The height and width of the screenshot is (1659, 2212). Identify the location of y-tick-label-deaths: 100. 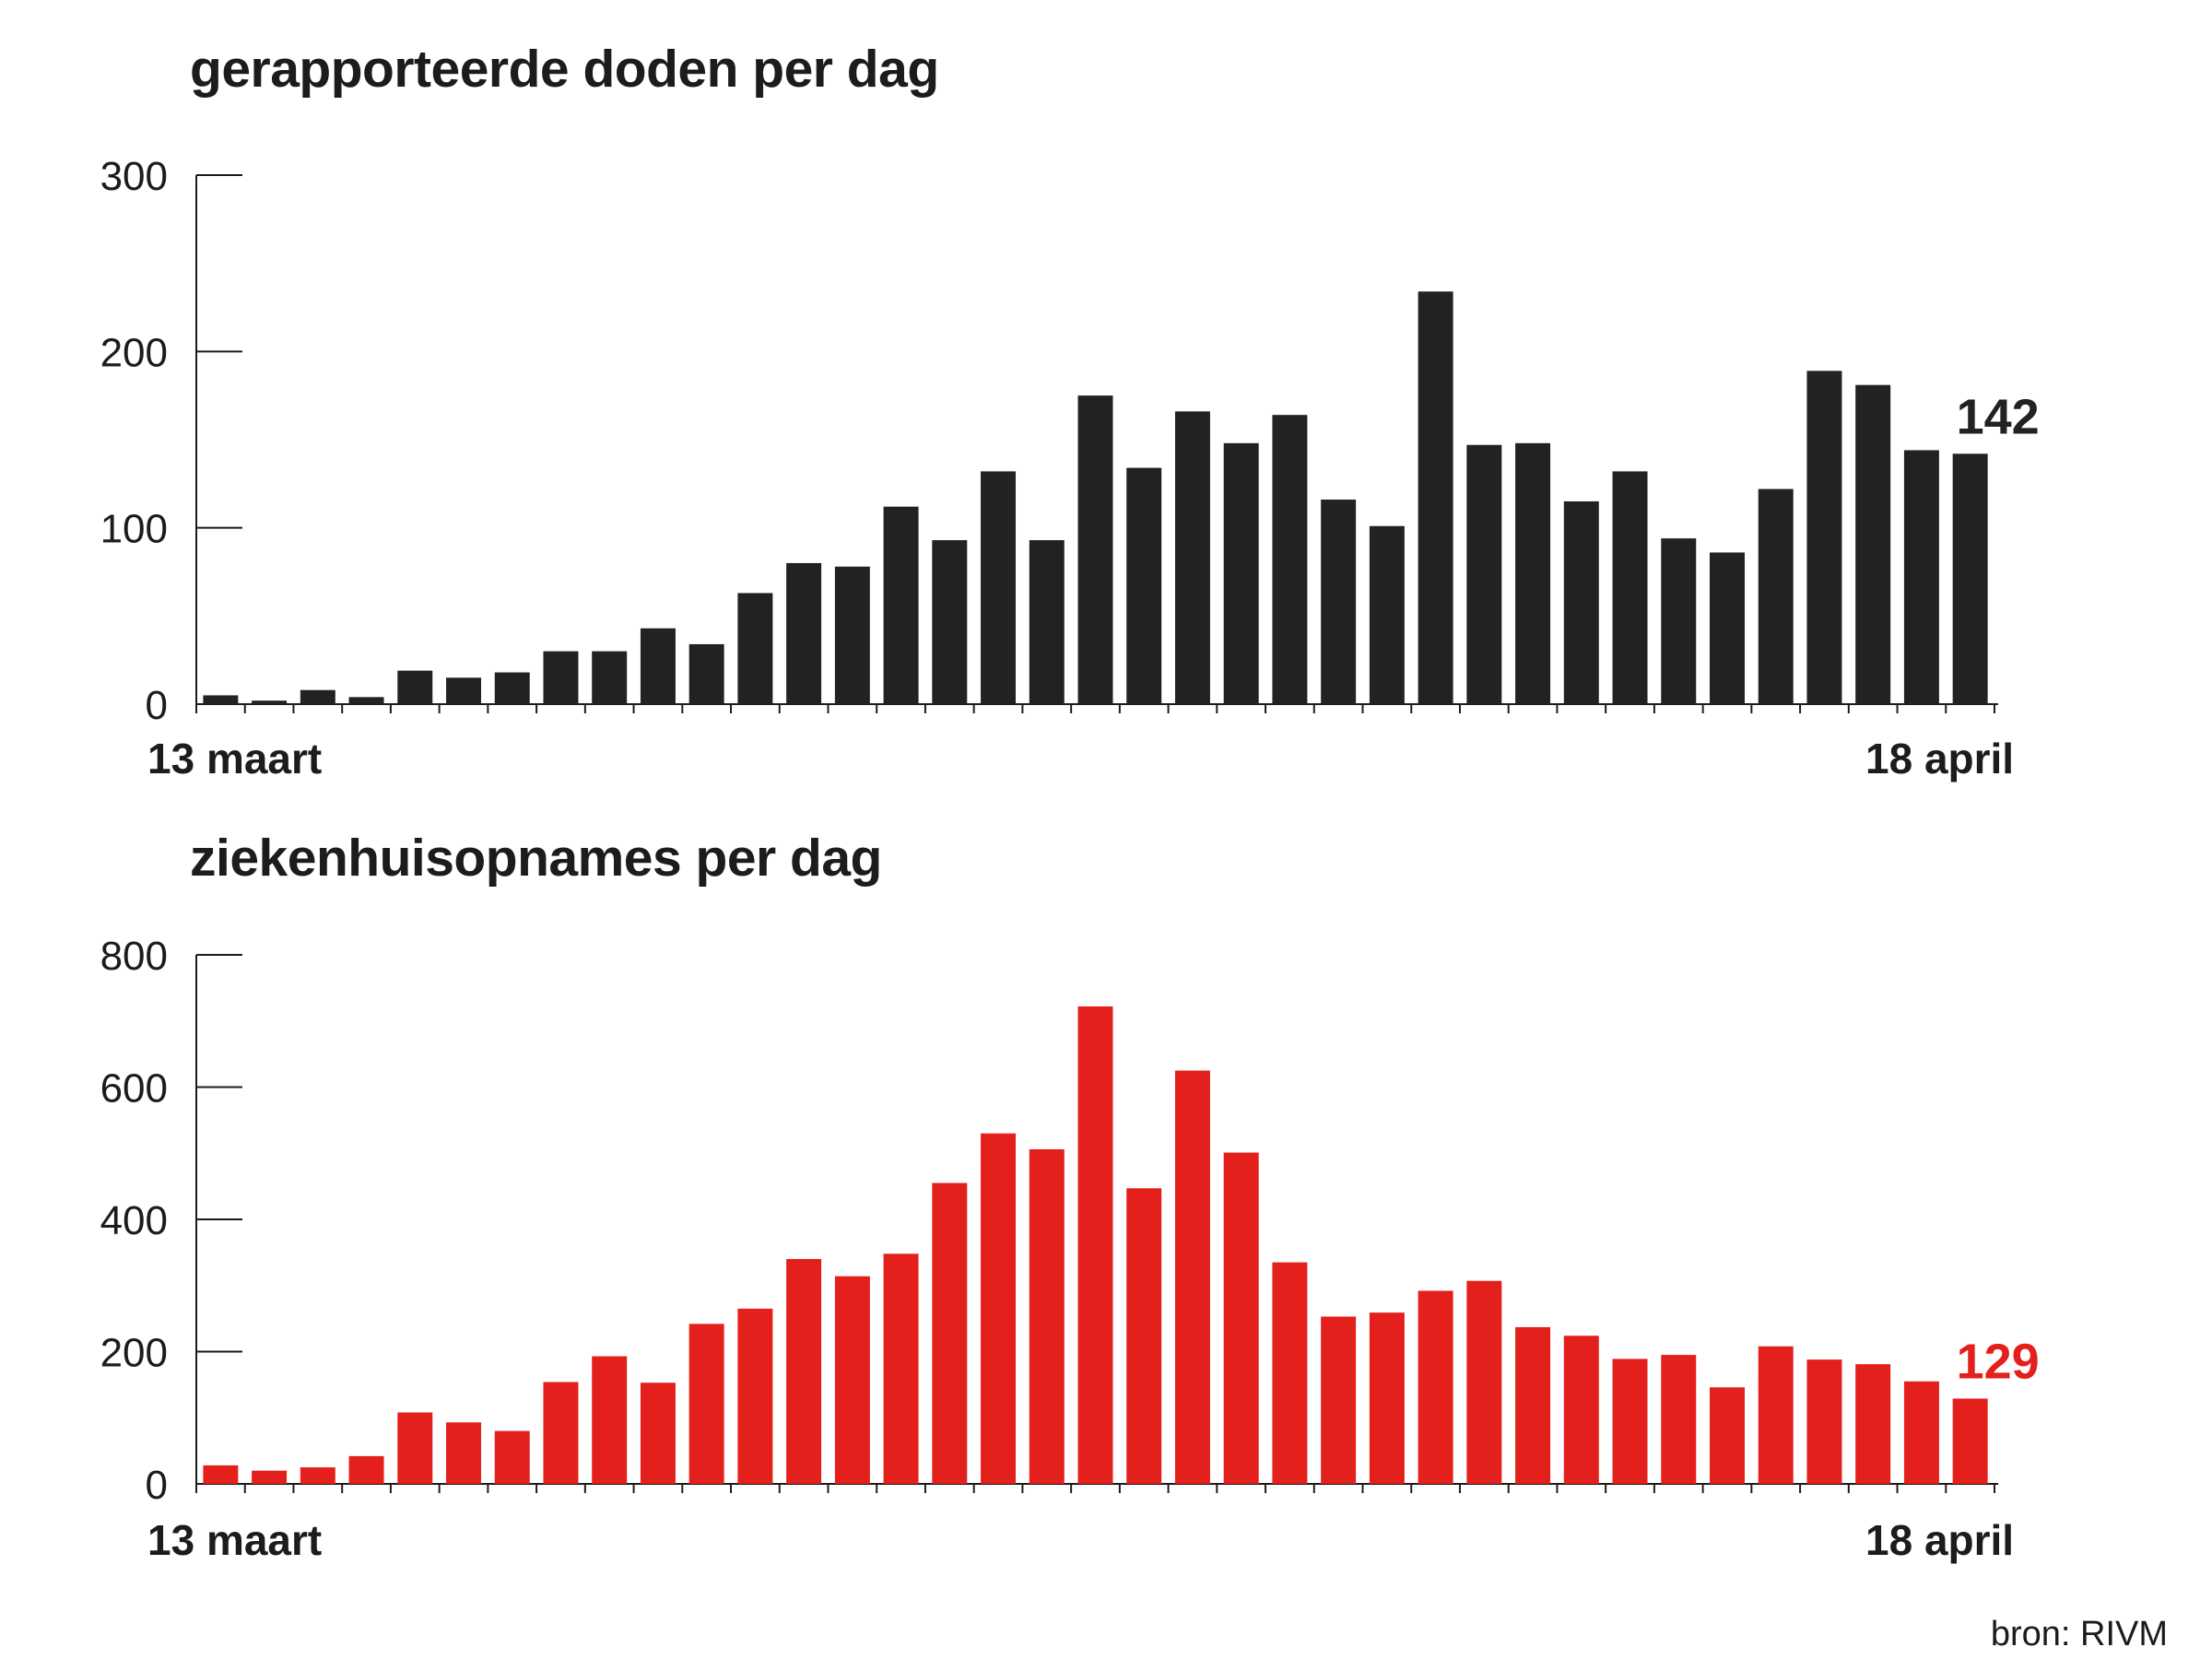
(134, 529).